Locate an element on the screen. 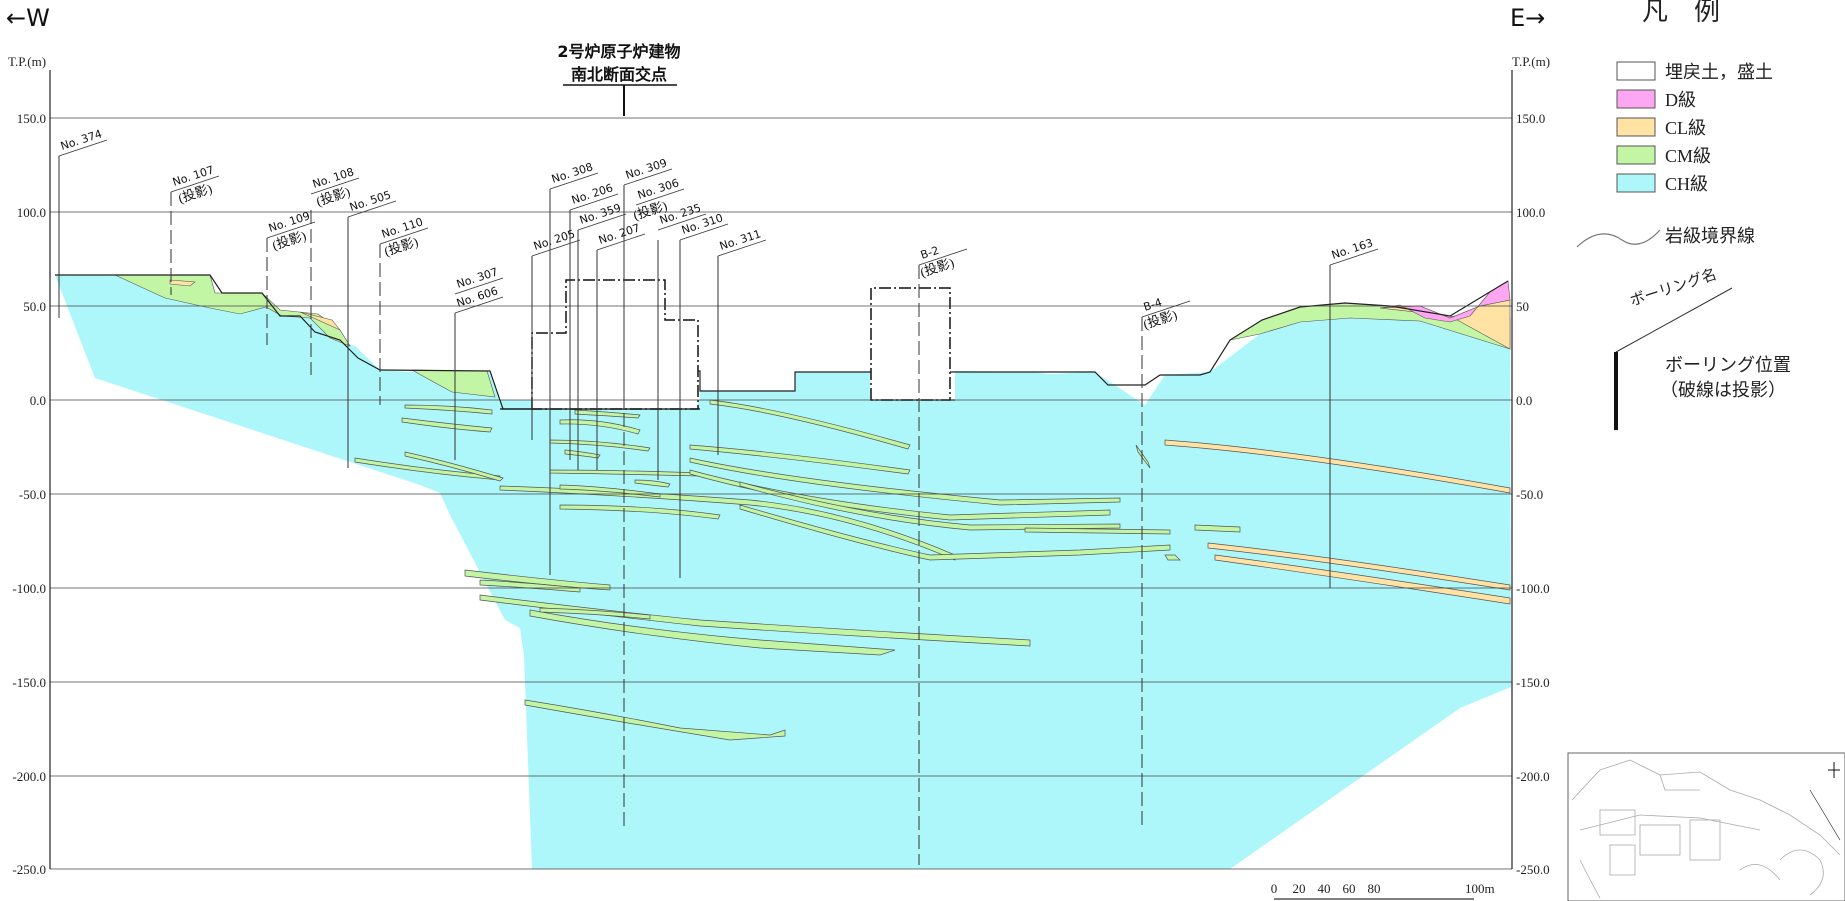 This screenshot has width=1845, height=901. tick-label: 50.0 is located at coordinates (34, 306).